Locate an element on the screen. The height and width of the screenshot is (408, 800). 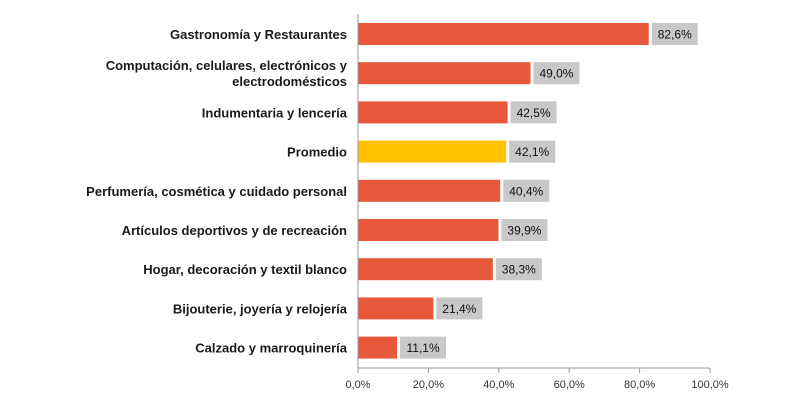
category-label: Calzado y marroquinería is located at coordinates (271, 348).